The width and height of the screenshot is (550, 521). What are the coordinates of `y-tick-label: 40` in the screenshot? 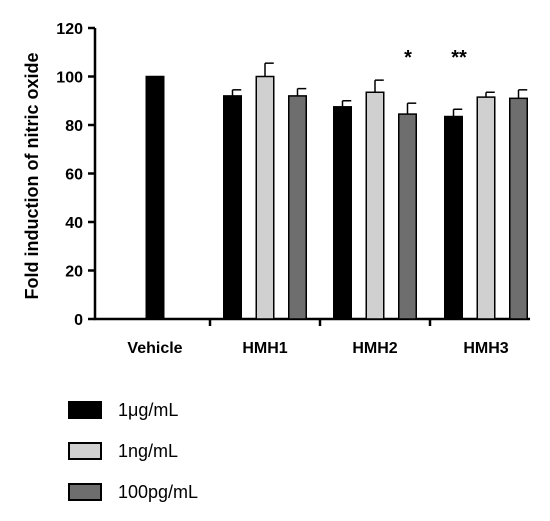 It's located at (74, 223).